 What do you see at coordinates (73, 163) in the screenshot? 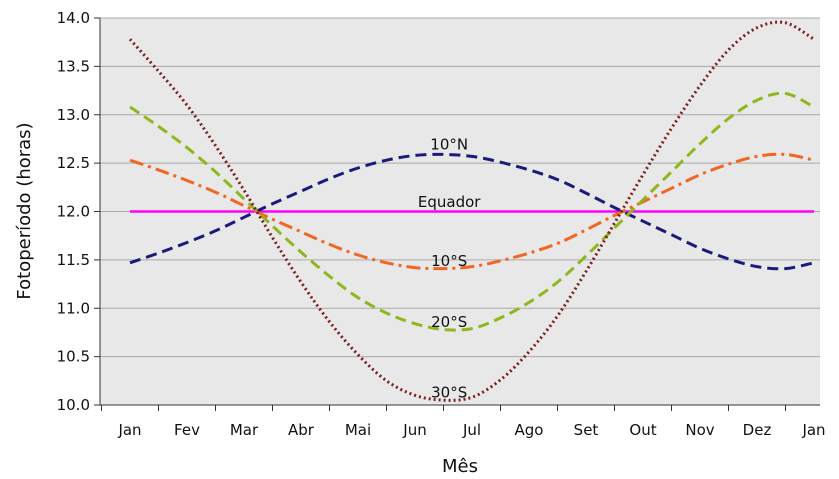
I see `y-tick-label: 12.5` at bounding box center [73, 163].